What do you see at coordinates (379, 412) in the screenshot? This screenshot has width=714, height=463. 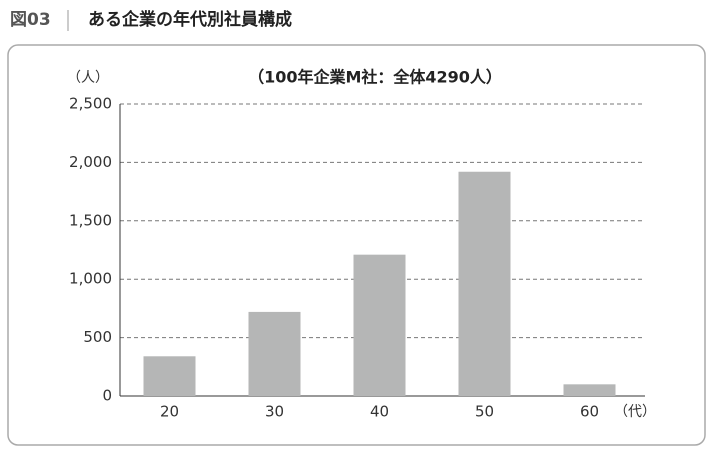 I see `x-tick-label: 40` at bounding box center [379, 412].